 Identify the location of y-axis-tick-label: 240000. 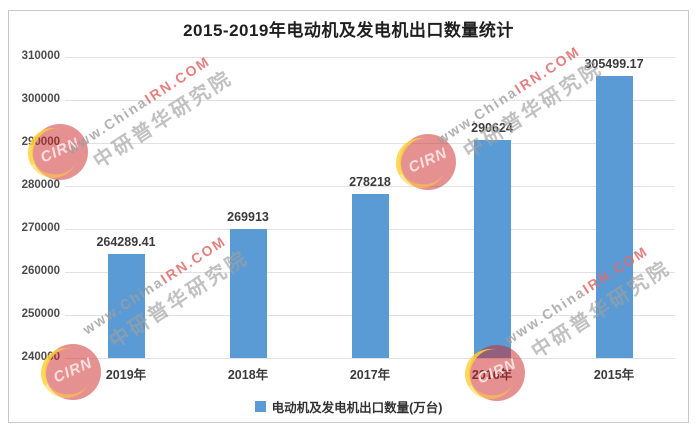
(40, 357).